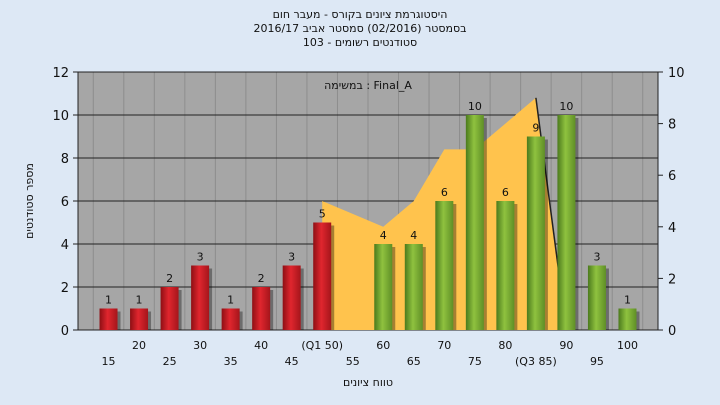 The width and height of the screenshot is (720, 405). Describe the element at coordinates (672, 176) in the screenshot. I see `y2-axis-tick-label: 6` at that location.